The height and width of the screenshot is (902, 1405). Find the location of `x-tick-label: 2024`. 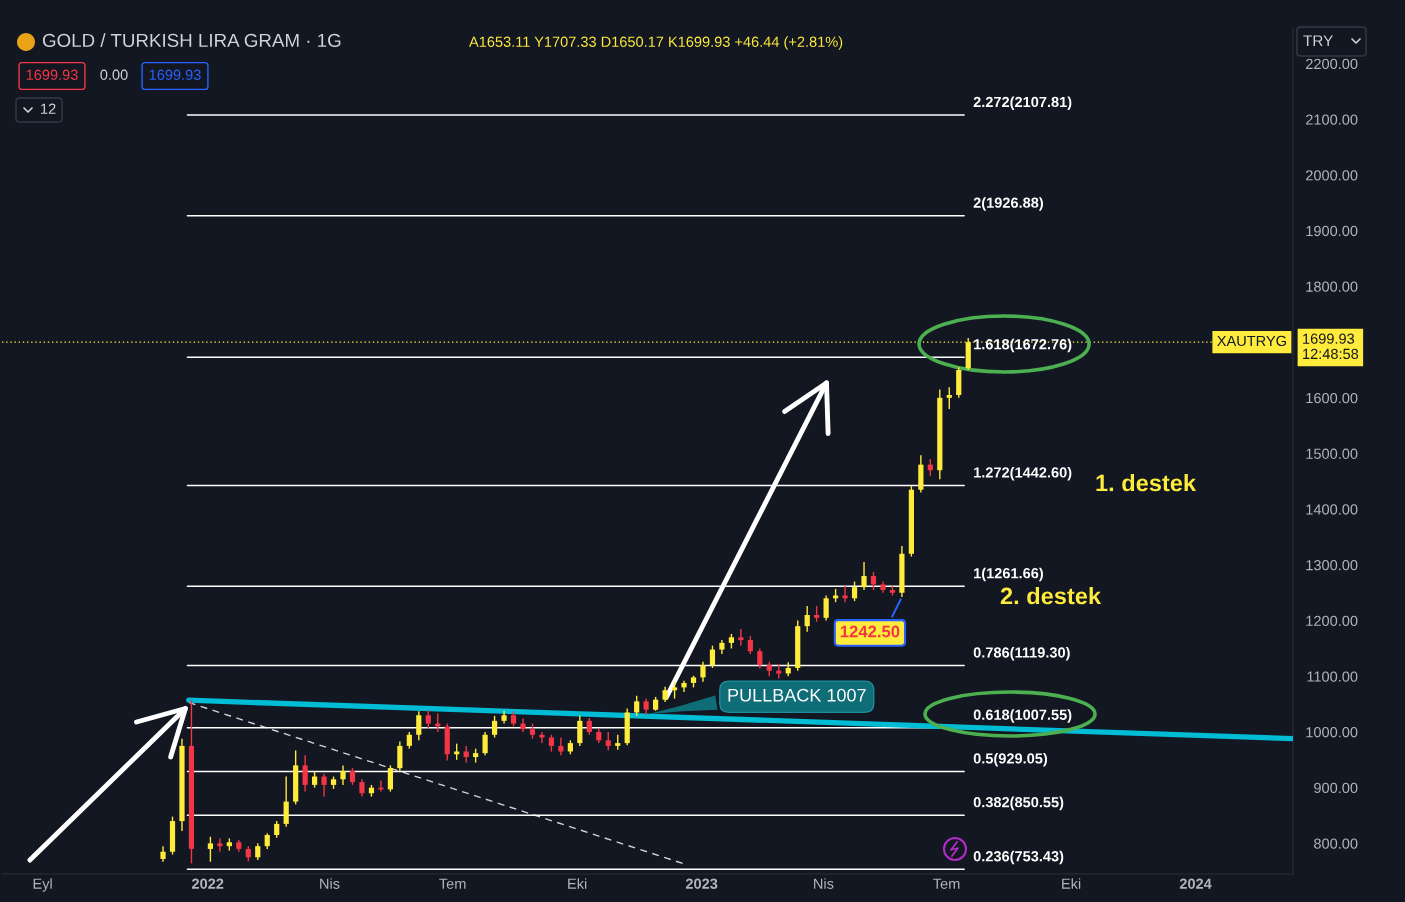

x-tick-label: 2024 is located at coordinates (1195, 883).